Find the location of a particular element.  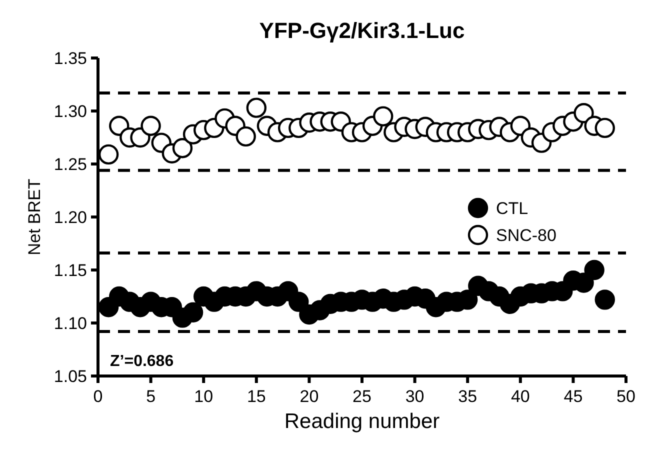

y-tick-label: 1.30 is located at coordinates (70, 111).